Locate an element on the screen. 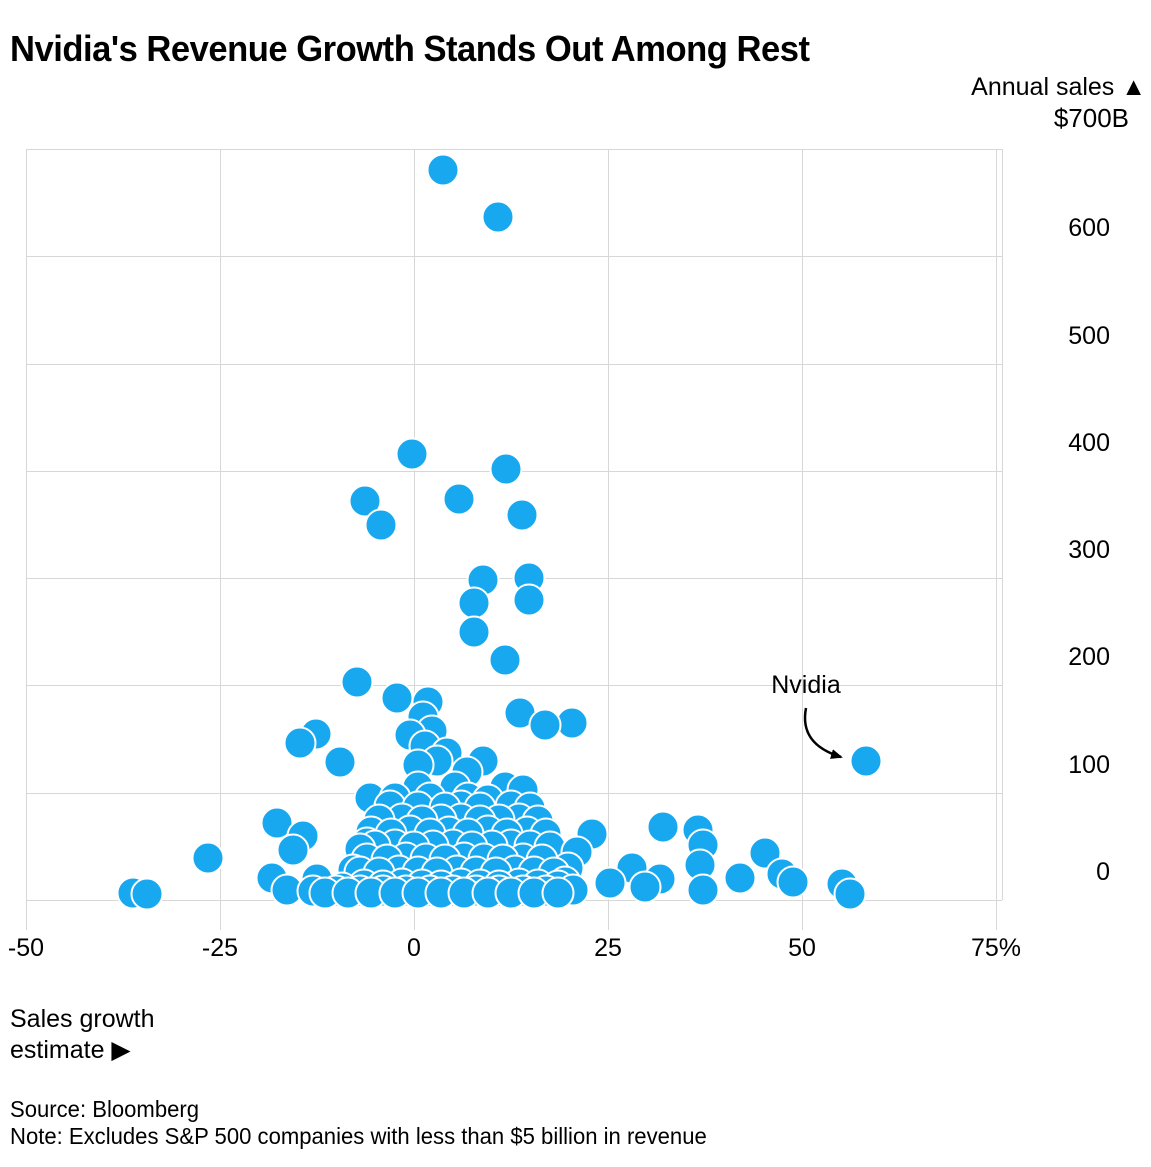  x-axis-title-line2: estimate ▶ is located at coordinates (70, 1050).